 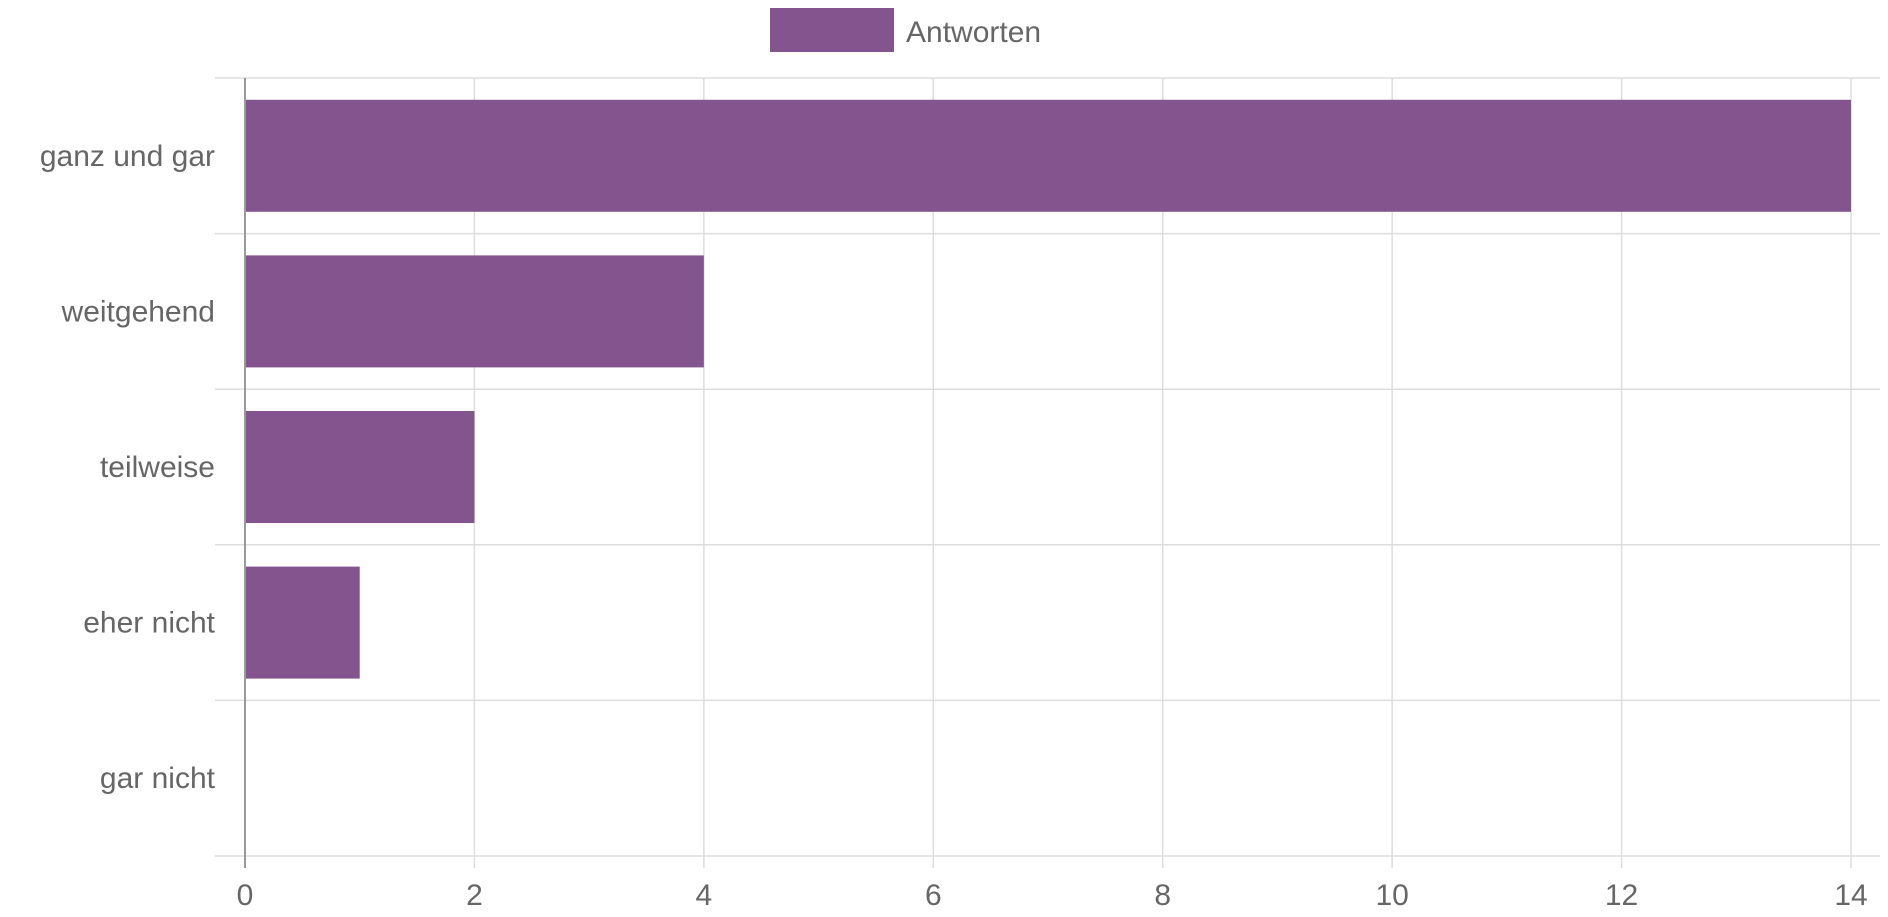 What do you see at coordinates (245, 895) in the screenshot?
I see `x-tick-label: 0` at bounding box center [245, 895].